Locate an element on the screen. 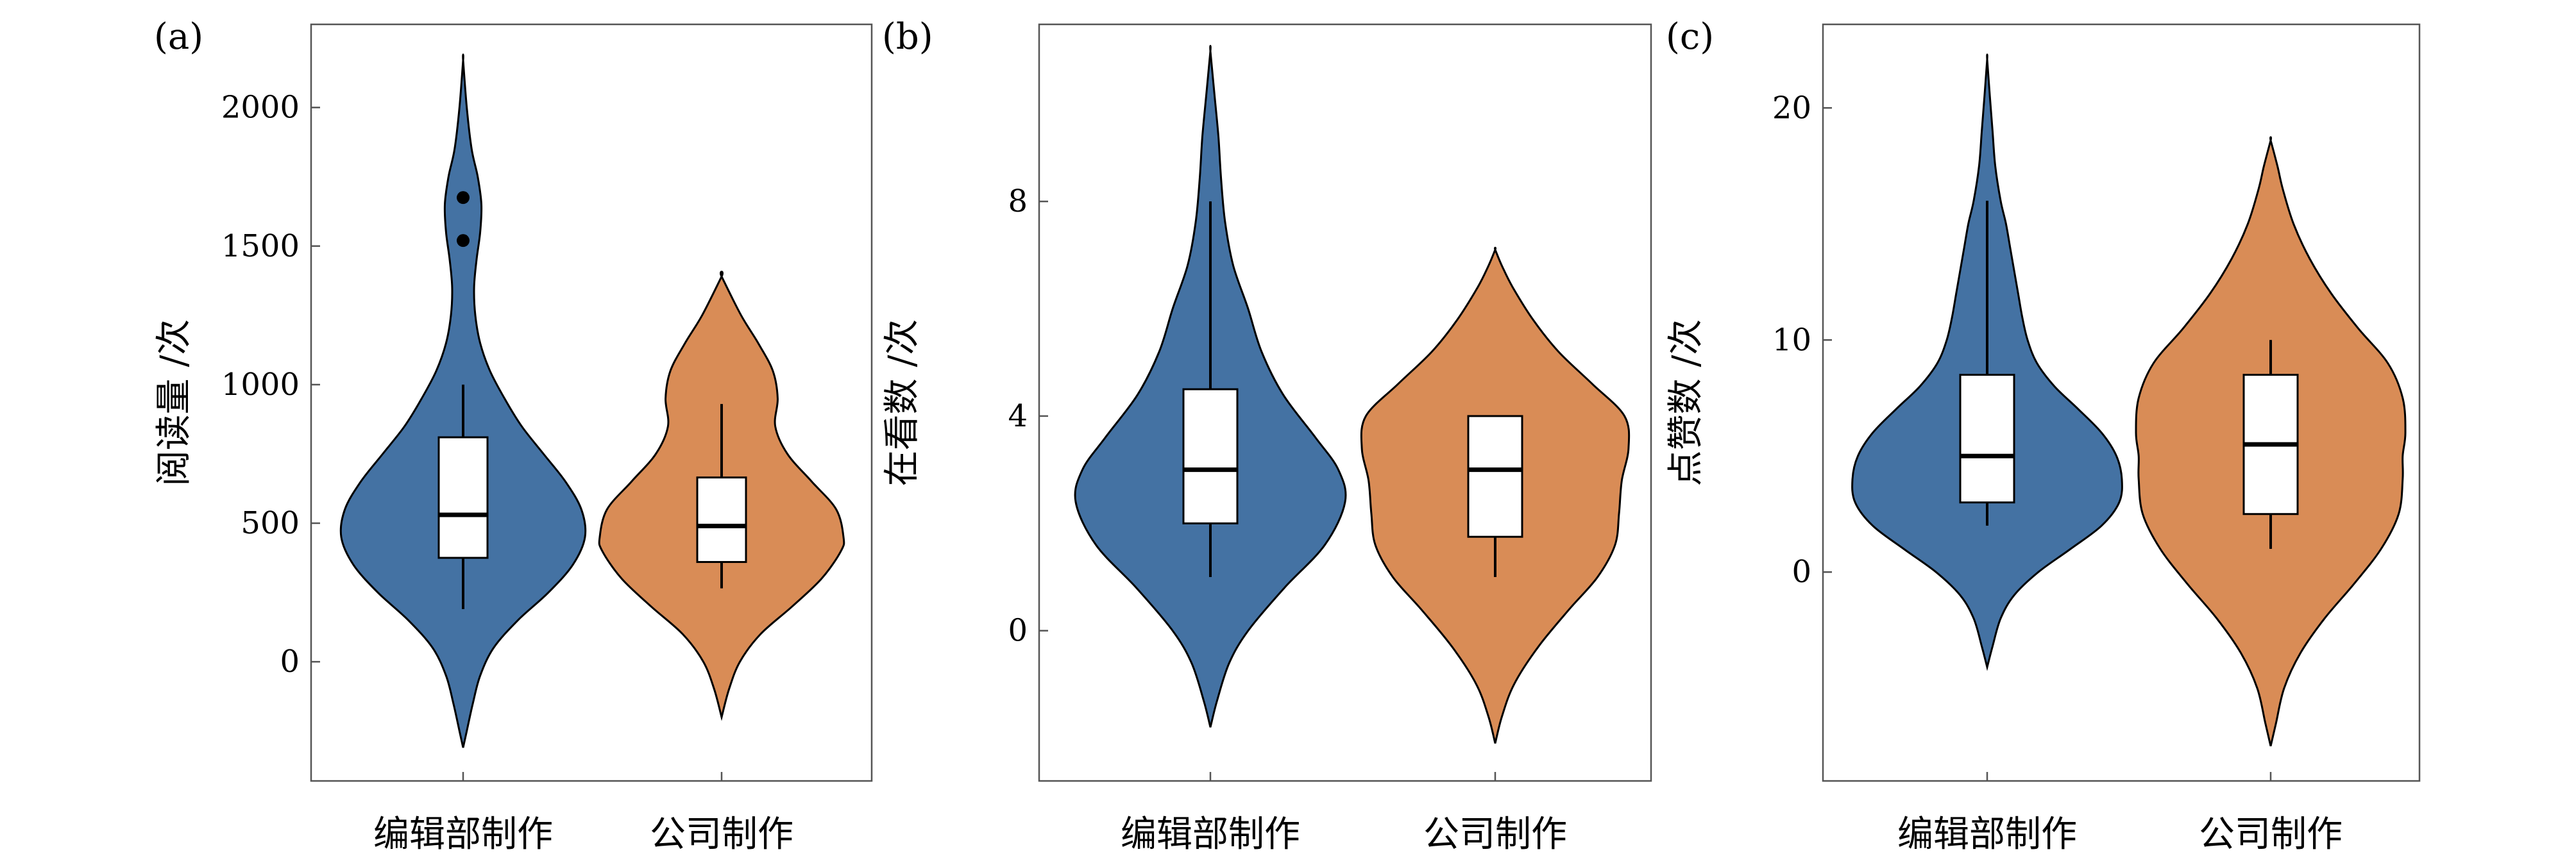  y-tick-label: 1500 is located at coordinates (260, 246).